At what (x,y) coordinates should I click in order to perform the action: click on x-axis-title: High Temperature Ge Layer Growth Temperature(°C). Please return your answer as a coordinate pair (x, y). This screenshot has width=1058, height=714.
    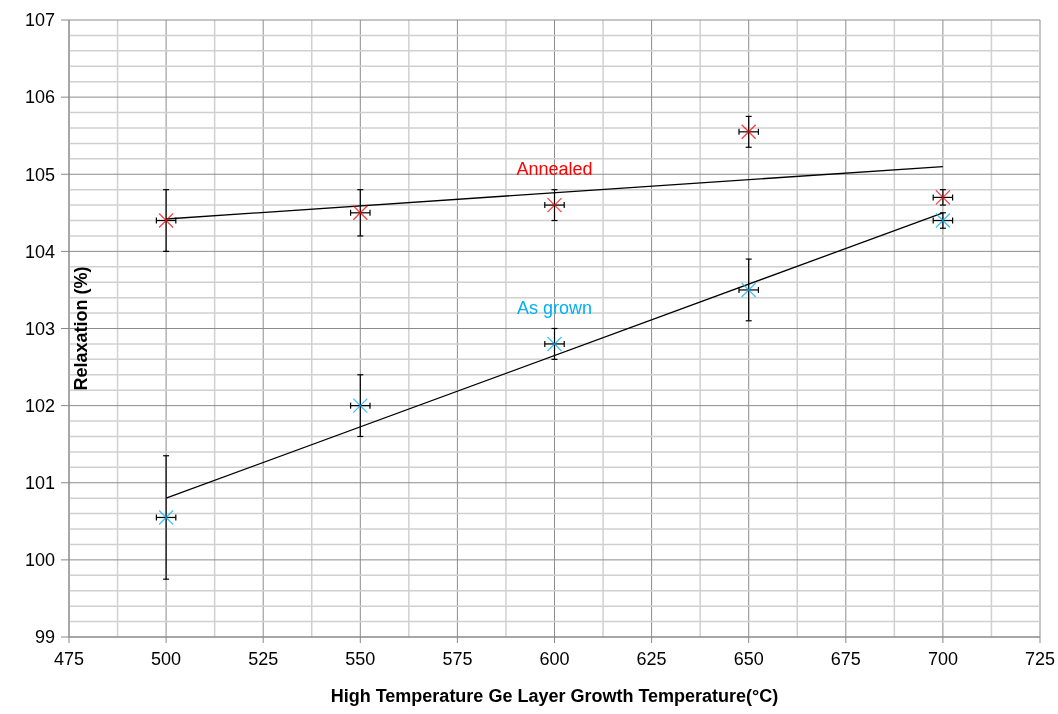
    Looking at the image, I should click on (554, 696).